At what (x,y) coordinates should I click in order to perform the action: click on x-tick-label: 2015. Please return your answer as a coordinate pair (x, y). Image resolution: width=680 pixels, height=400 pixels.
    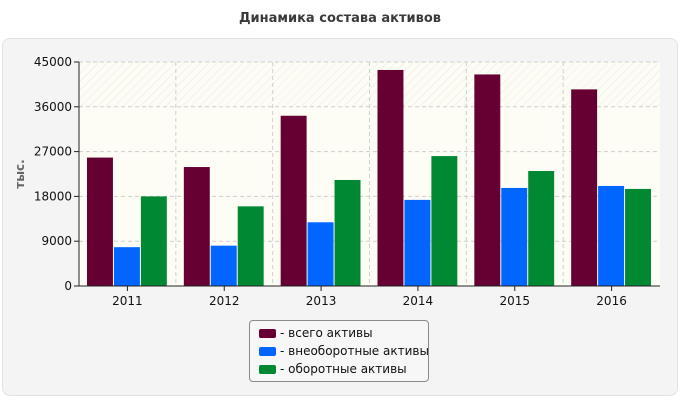
    Looking at the image, I should click on (514, 301).